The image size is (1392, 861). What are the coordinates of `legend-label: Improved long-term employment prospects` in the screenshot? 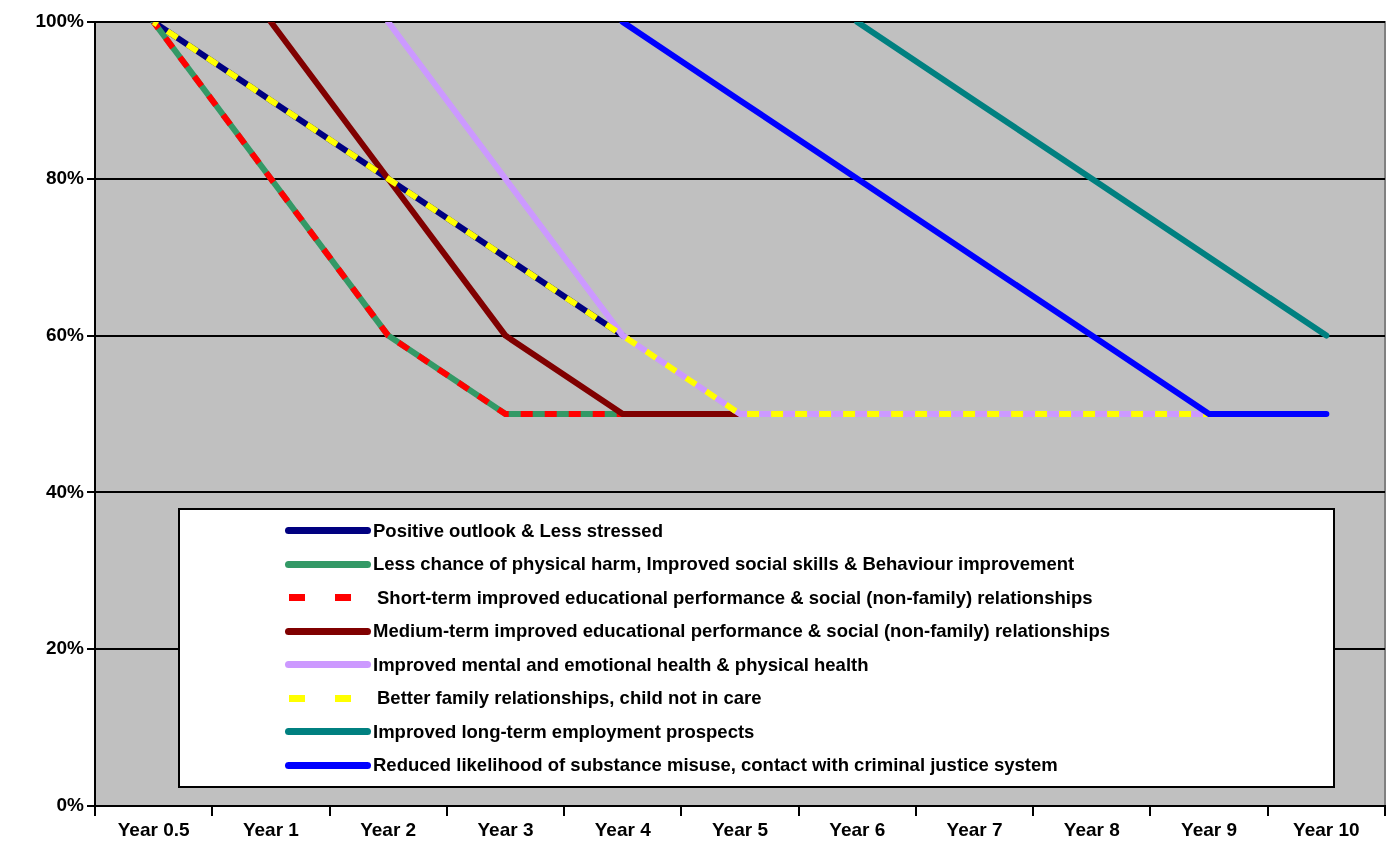 It's located at (564, 731).